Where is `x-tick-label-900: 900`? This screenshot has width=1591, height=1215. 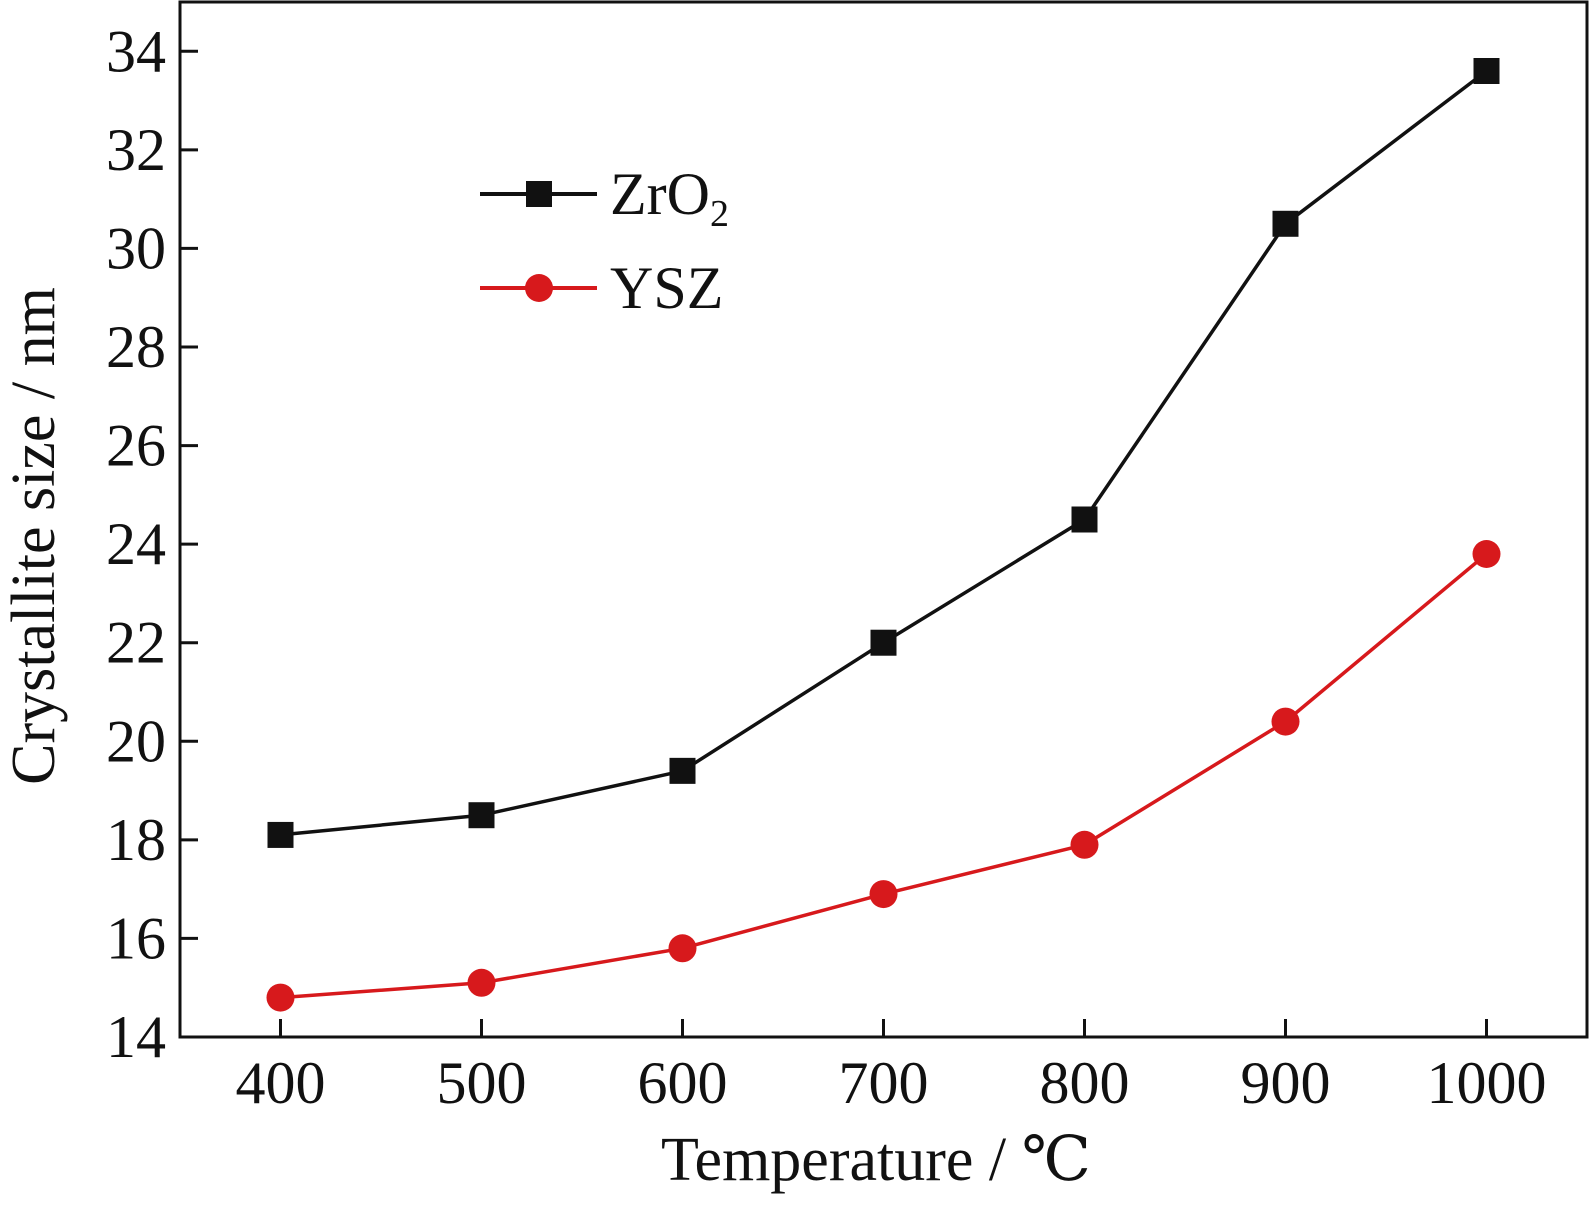
x-tick-label-900: 900 is located at coordinates (1286, 1083).